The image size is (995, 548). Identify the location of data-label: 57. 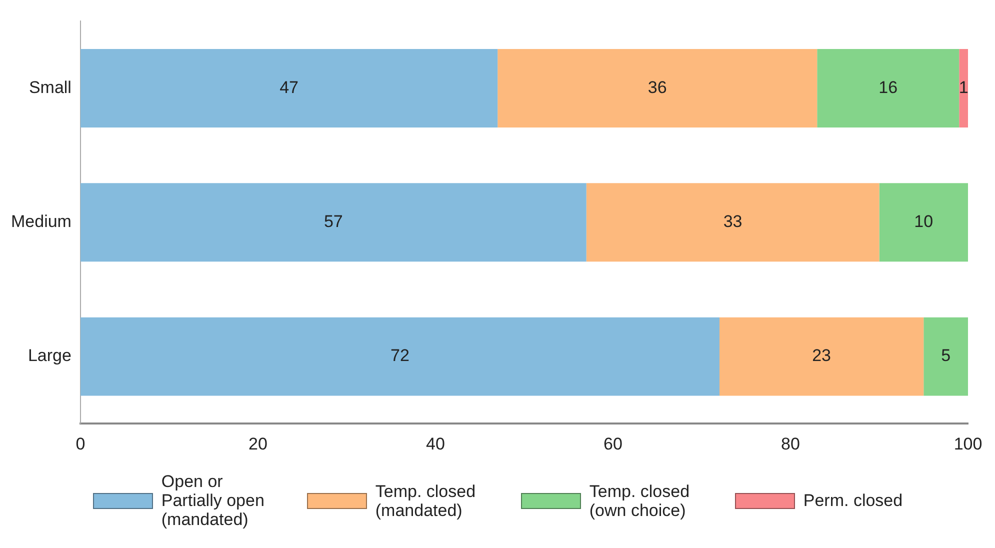
(333, 222).